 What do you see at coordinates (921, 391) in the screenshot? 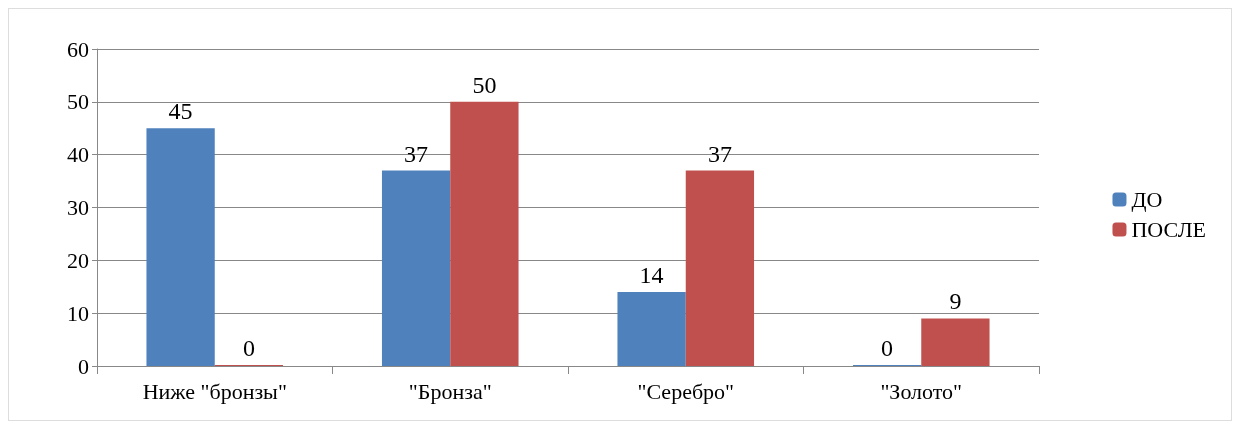
I see `x-tick-label: "Золото"` at bounding box center [921, 391].